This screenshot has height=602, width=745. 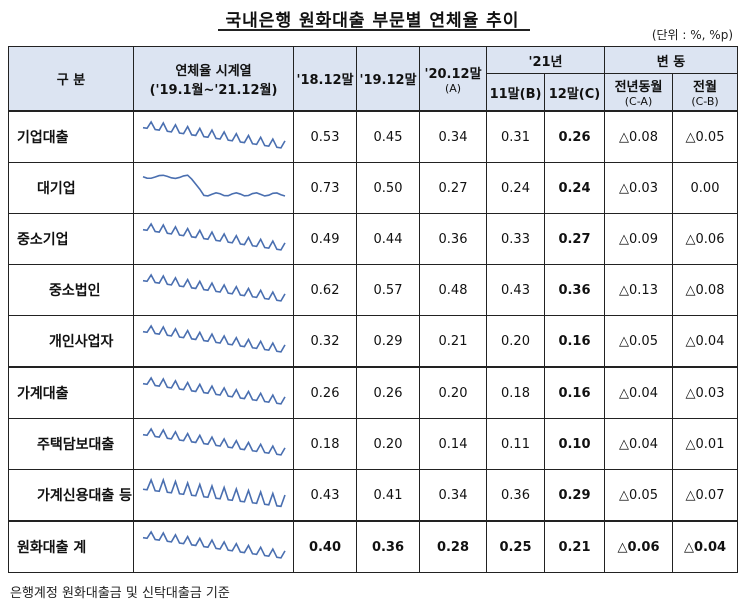 What do you see at coordinates (515, 188) in the screenshot?
I see `cell-m11: 0.24` at bounding box center [515, 188].